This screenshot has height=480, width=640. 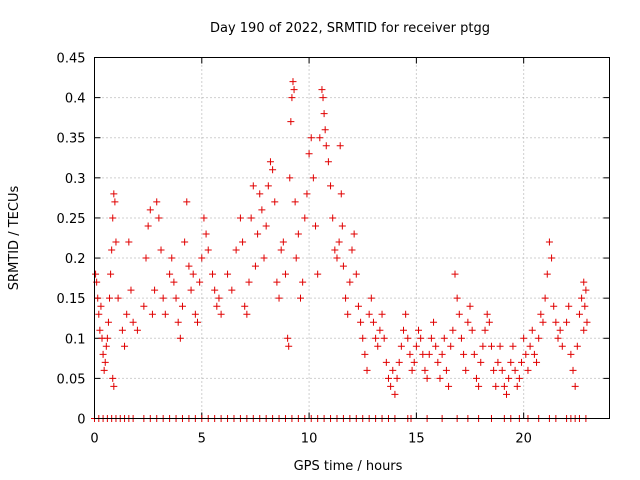 What do you see at coordinates (14, 238) in the screenshot?
I see `y-axis-label: SRMTID / TECUs` at bounding box center [14, 238].